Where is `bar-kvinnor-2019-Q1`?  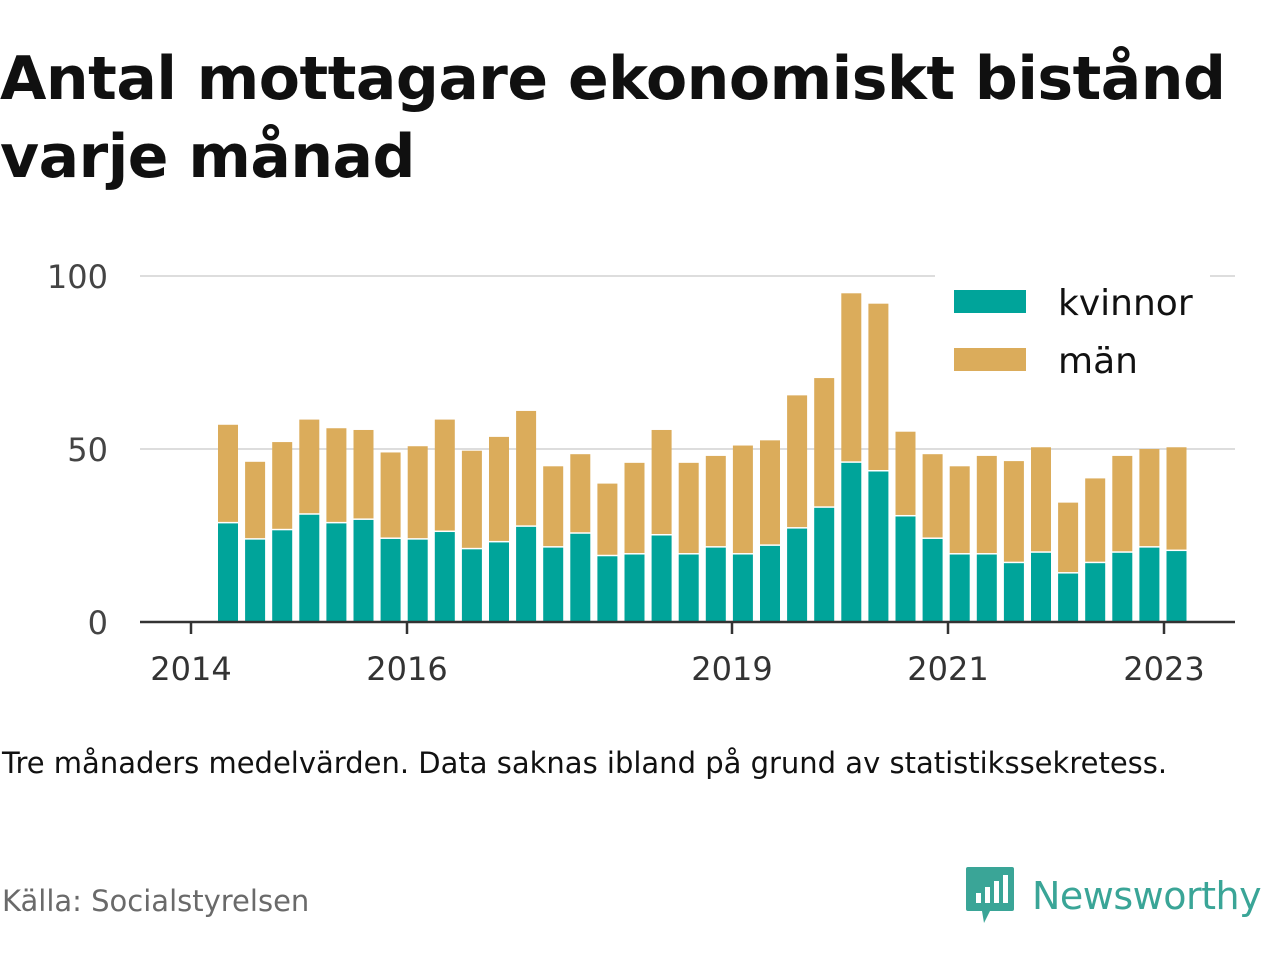
bar-kvinnor-2019-Q1 is located at coordinates (742, 588).